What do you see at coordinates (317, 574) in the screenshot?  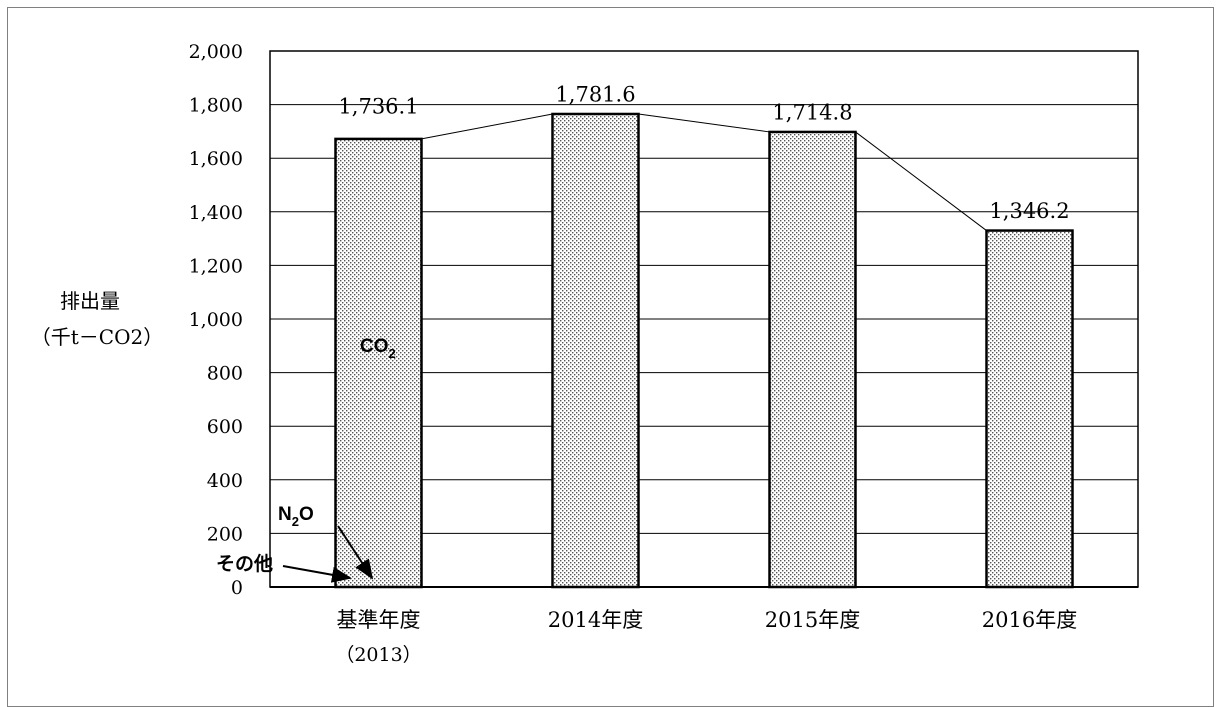 I see `other-arrow` at bounding box center [317, 574].